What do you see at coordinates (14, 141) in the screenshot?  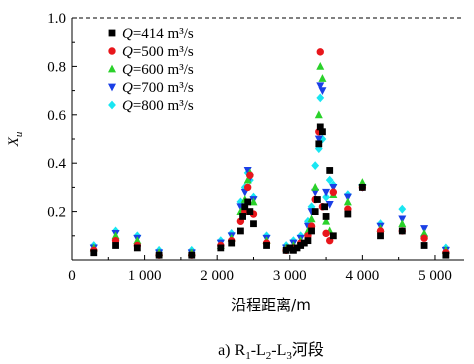 I see `y-axis-title-main: X` at bounding box center [14, 141].